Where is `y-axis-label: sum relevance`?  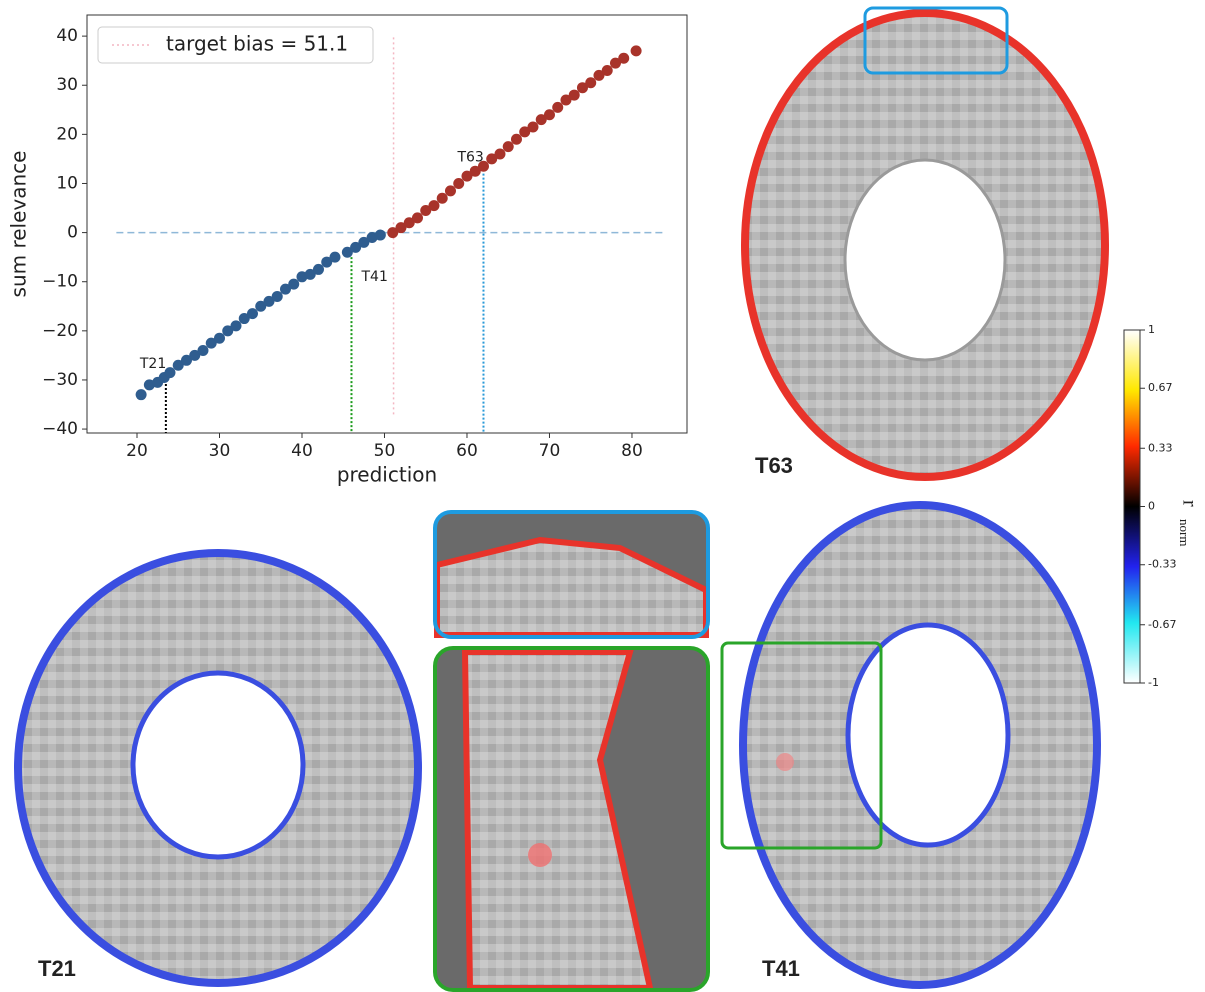 y-axis-label: sum relevance is located at coordinates (19, 224).